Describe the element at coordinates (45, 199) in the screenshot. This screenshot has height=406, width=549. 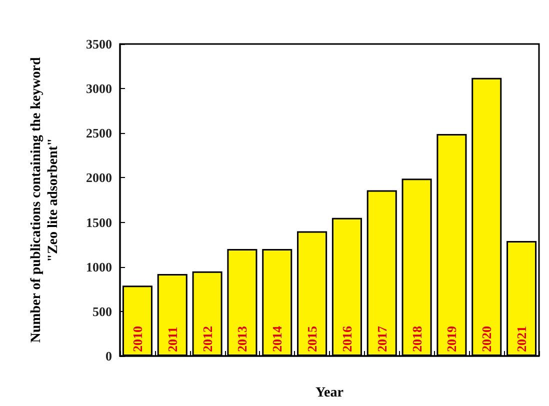
I see `y-axis-title: Number of publications containing the keyword "Zeo lite adsorbent"` at that location.